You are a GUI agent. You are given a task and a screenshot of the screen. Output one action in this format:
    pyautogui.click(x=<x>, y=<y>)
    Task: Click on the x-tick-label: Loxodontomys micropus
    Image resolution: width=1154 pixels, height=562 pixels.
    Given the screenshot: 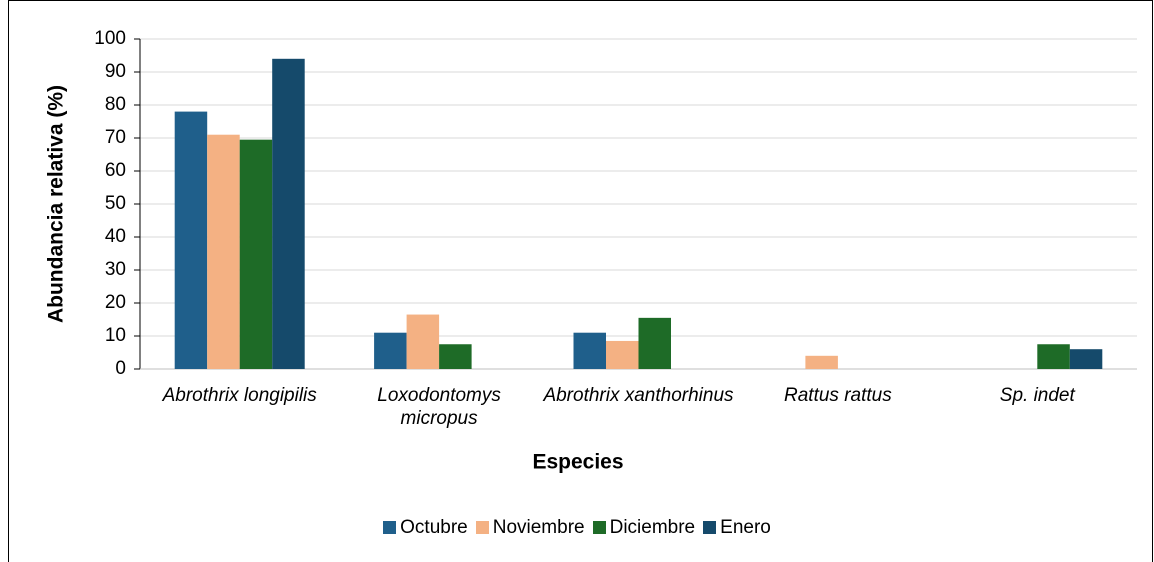 What is the action you would take?
    pyautogui.click(x=439, y=407)
    